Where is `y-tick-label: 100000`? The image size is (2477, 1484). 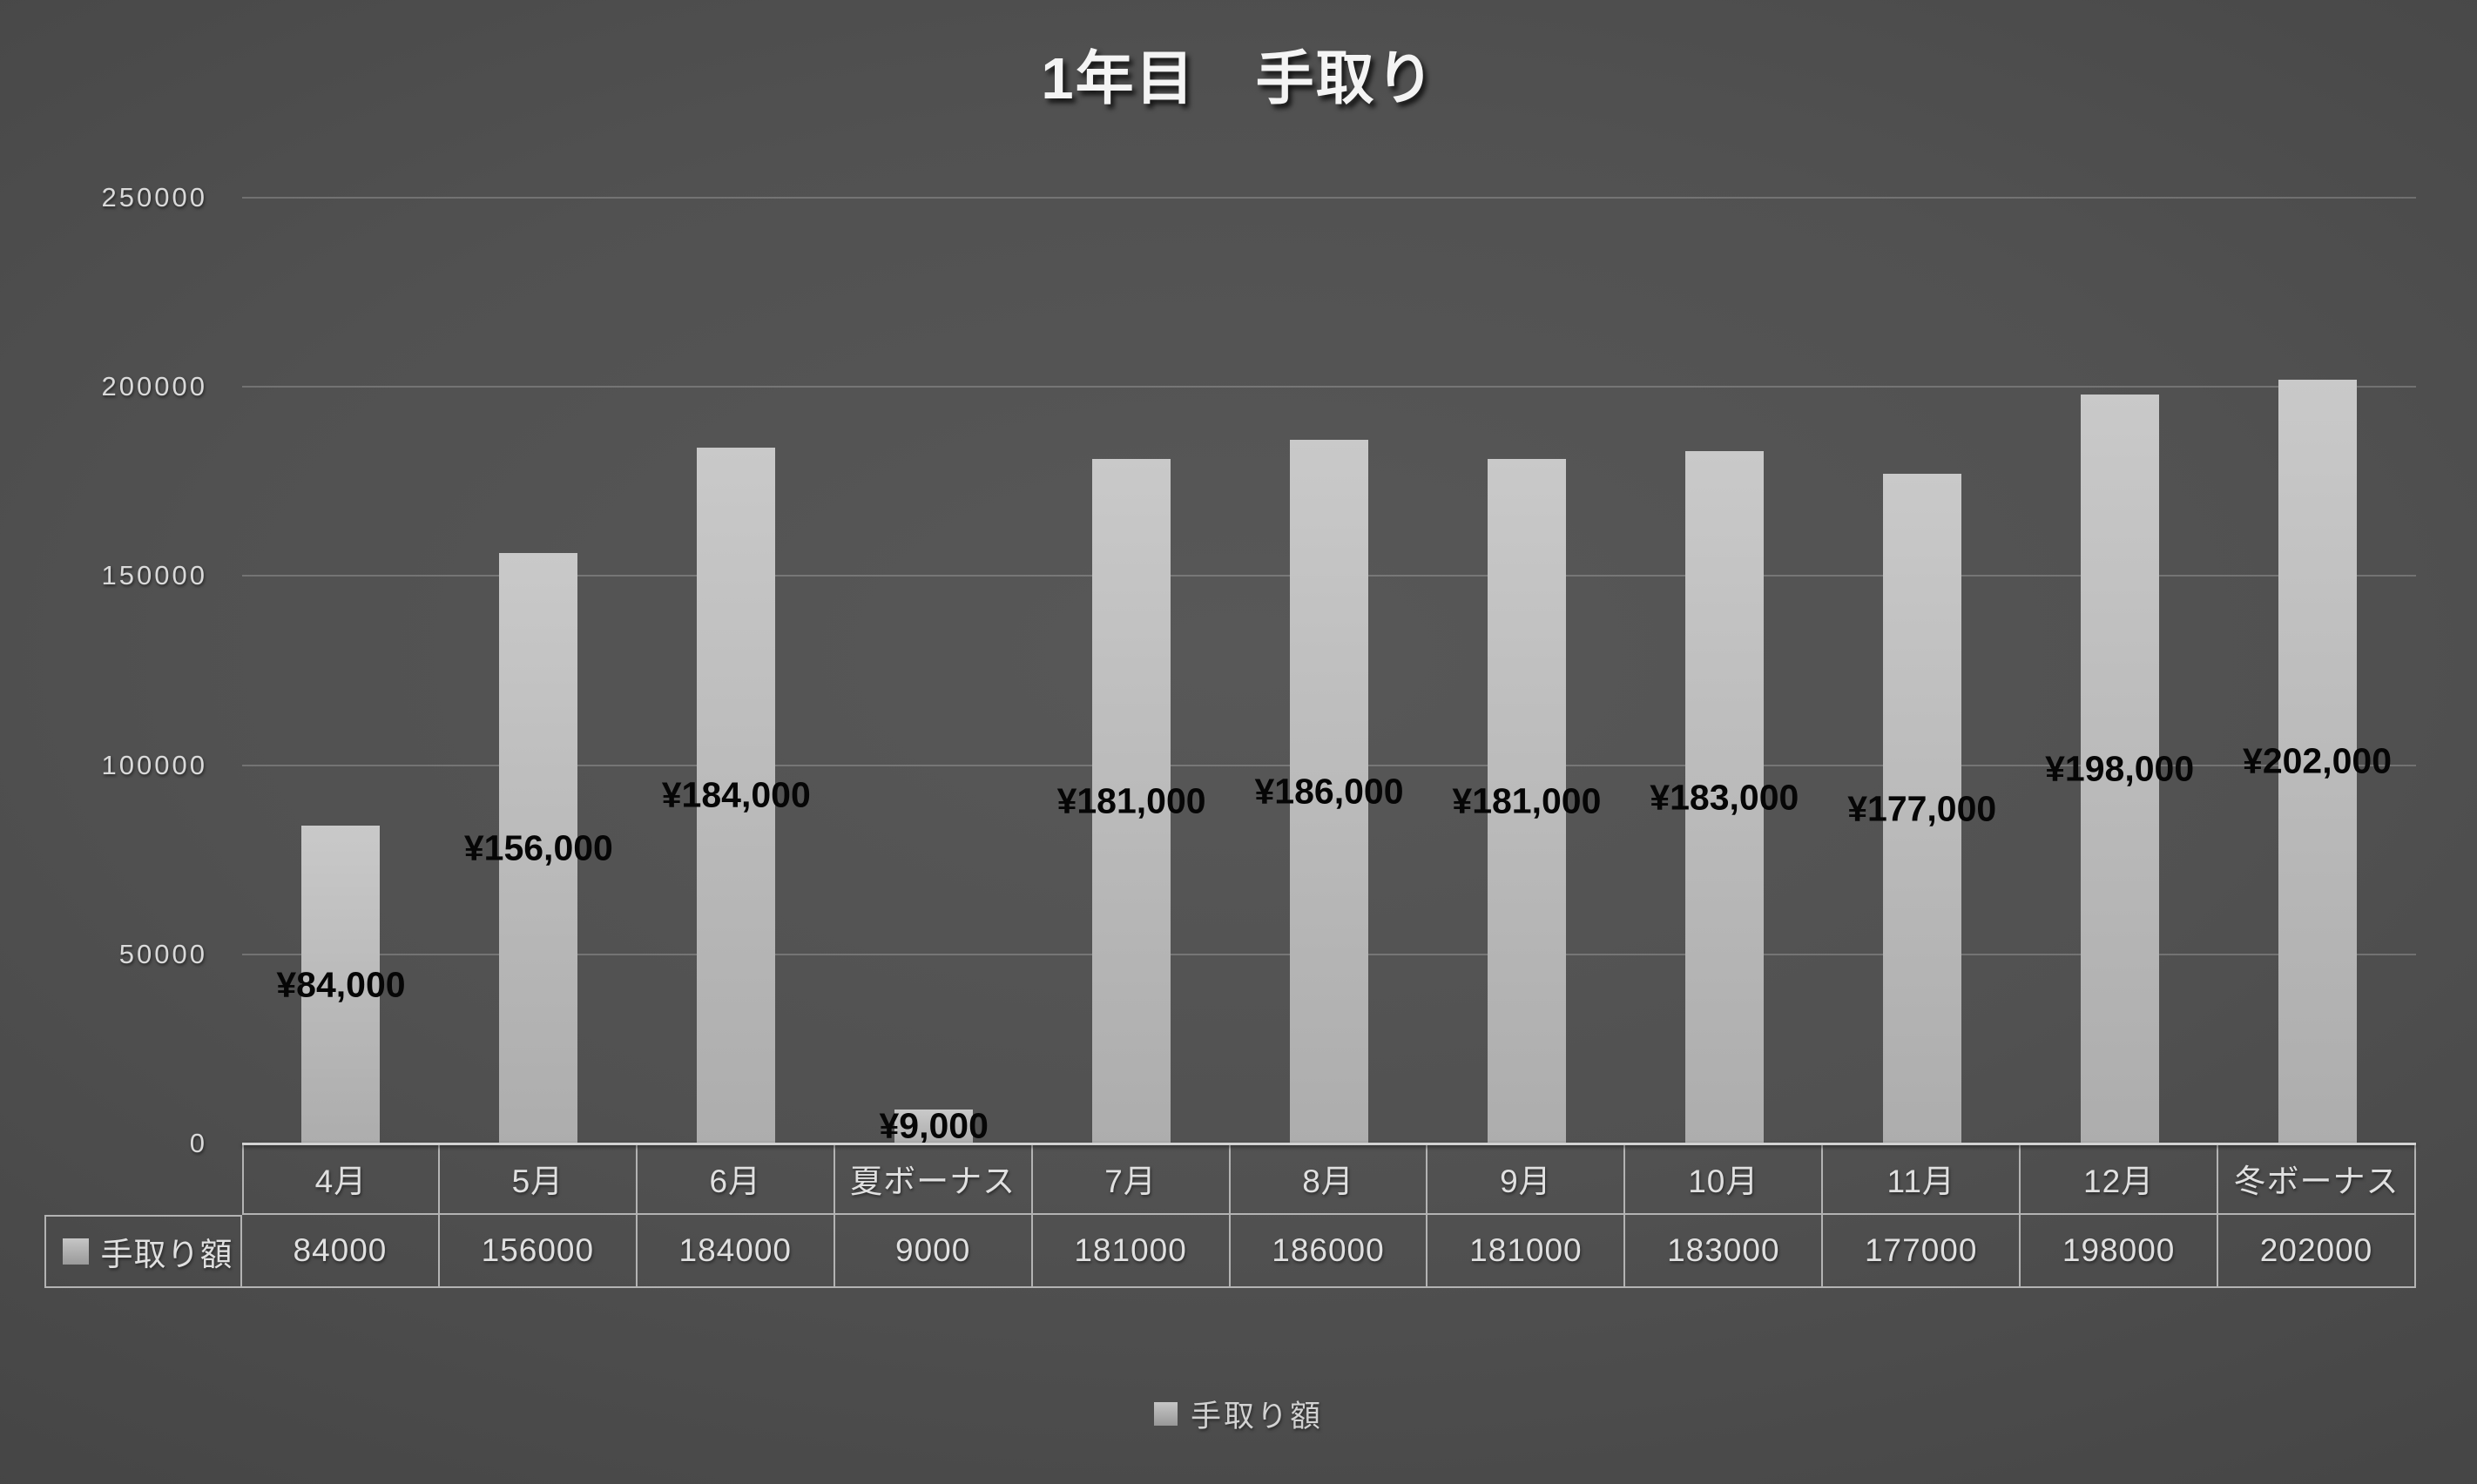
y-tick-label: 100000 is located at coordinates (154, 765).